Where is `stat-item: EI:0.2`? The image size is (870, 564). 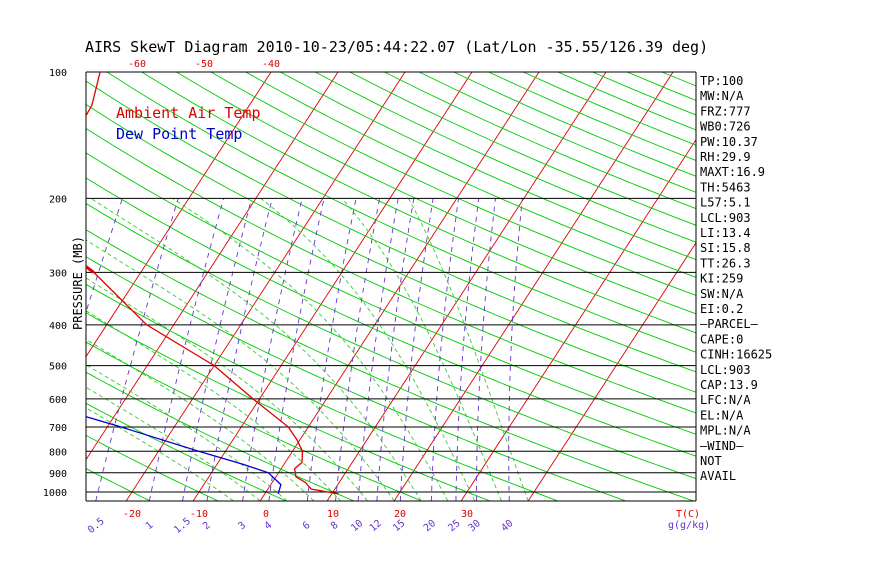
stat-item: EI:0.2 is located at coordinates (721, 309).